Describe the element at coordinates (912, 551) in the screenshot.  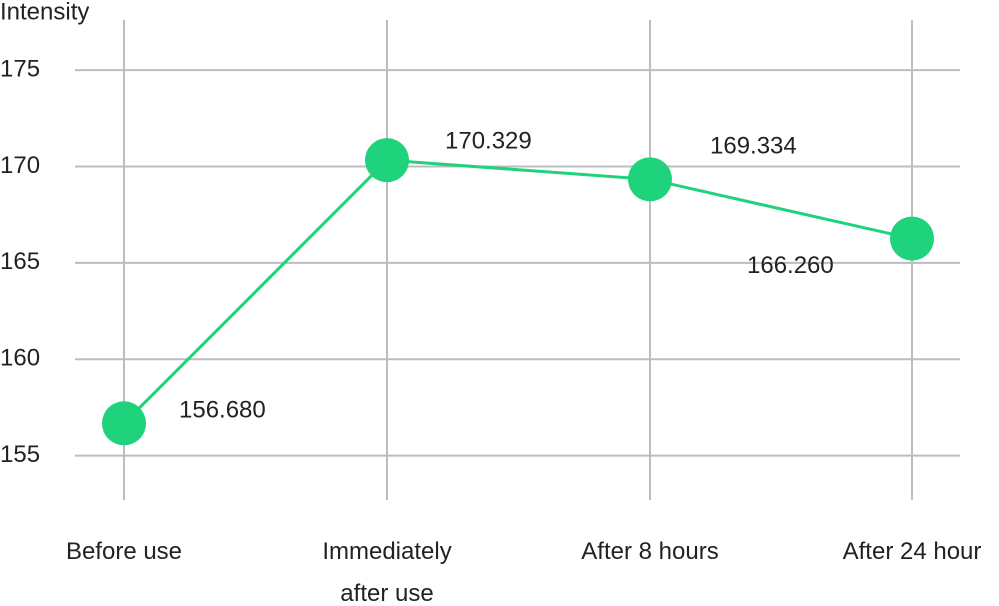
I see `x-tick-label: After 24 hour` at that location.